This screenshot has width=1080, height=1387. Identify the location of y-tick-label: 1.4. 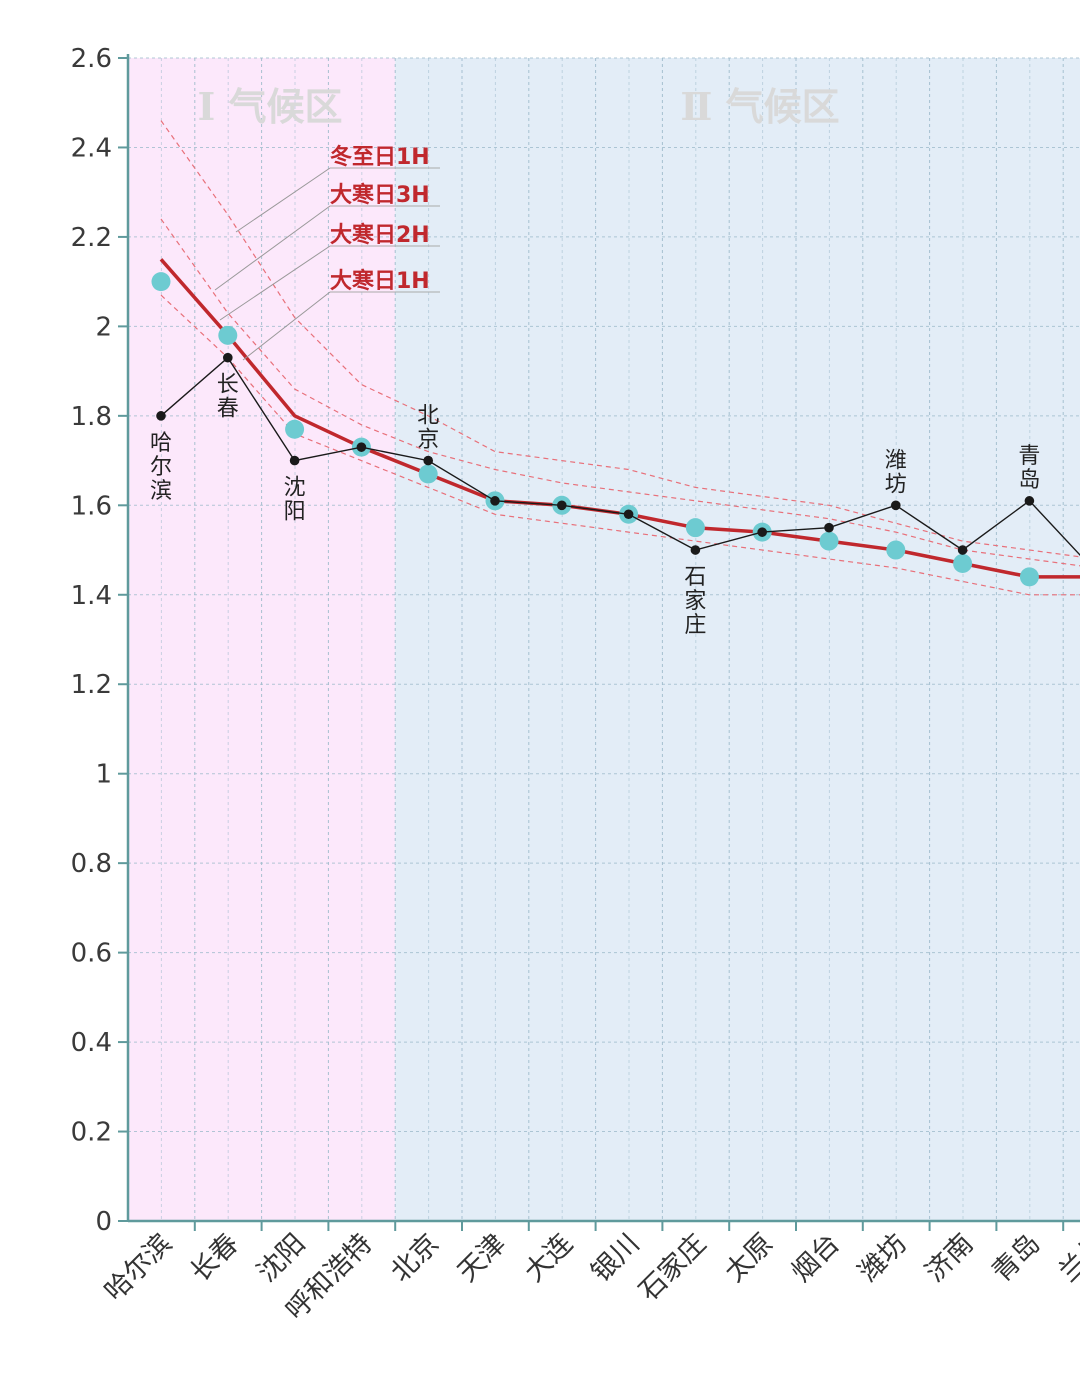
(91, 596).